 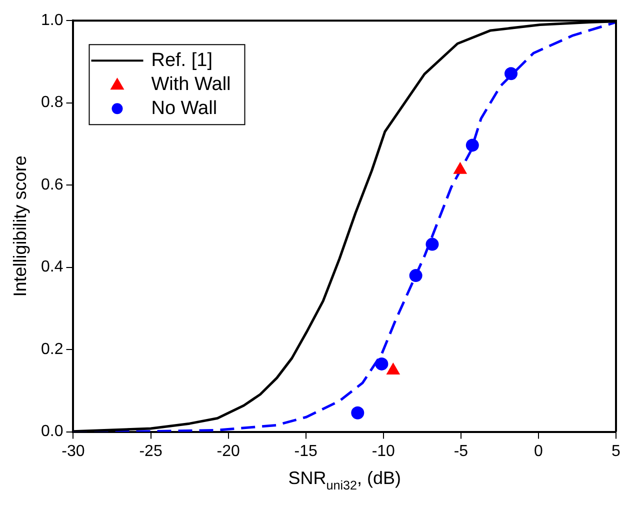 What do you see at coordinates (52, 267) in the screenshot?
I see `y-tick-label: 0.4` at bounding box center [52, 267].